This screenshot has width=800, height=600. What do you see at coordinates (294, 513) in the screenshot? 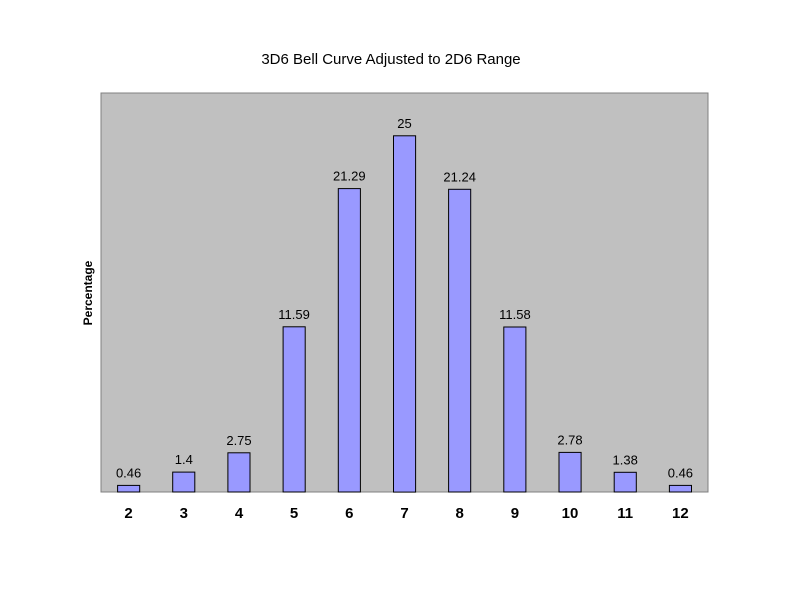
I see `x-tick-5: 5` at bounding box center [294, 513].